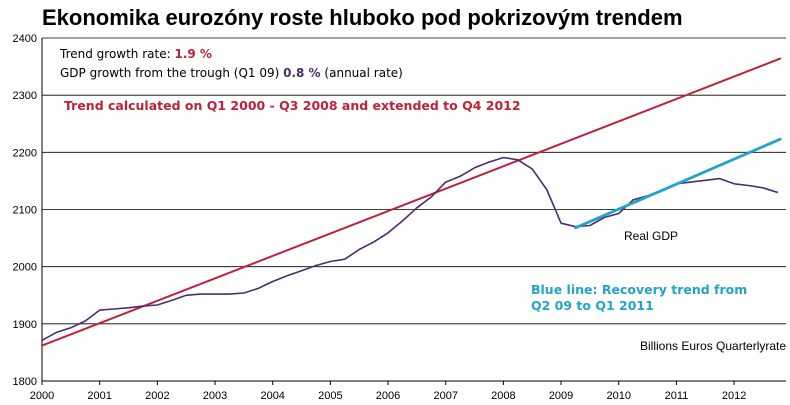 Image resolution: width=790 pixels, height=405 pixels. What do you see at coordinates (272, 396) in the screenshot?
I see `x-tick-label-2004: 2004` at bounding box center [272, 396].